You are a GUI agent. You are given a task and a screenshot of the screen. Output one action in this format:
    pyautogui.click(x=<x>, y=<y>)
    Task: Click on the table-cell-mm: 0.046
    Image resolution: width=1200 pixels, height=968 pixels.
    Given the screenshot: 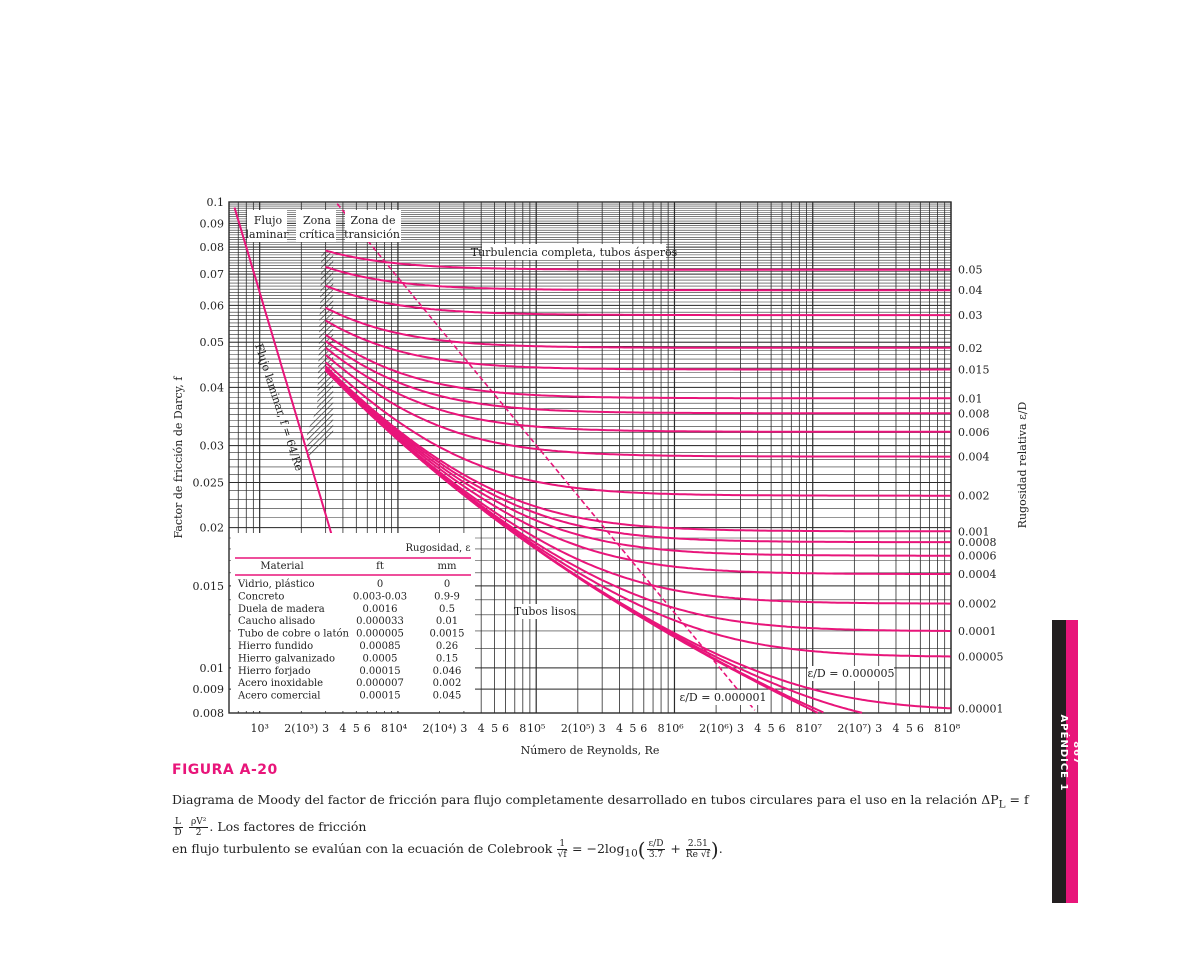 What is the action you would take?
    pyautogui.click(x=447, y=671)
    